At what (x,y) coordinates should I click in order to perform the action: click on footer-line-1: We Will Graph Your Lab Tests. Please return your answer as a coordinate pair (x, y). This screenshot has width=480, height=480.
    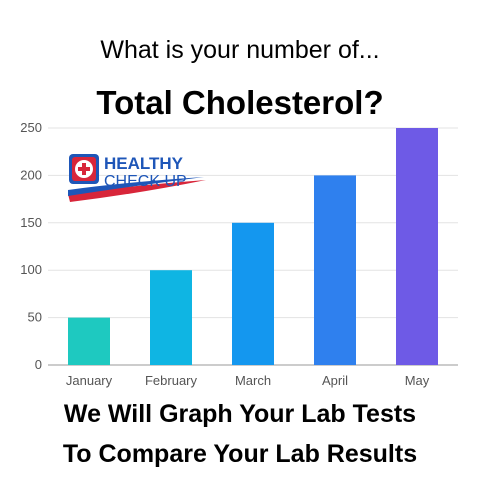
    Looking at the image, I should click on (240, 414).